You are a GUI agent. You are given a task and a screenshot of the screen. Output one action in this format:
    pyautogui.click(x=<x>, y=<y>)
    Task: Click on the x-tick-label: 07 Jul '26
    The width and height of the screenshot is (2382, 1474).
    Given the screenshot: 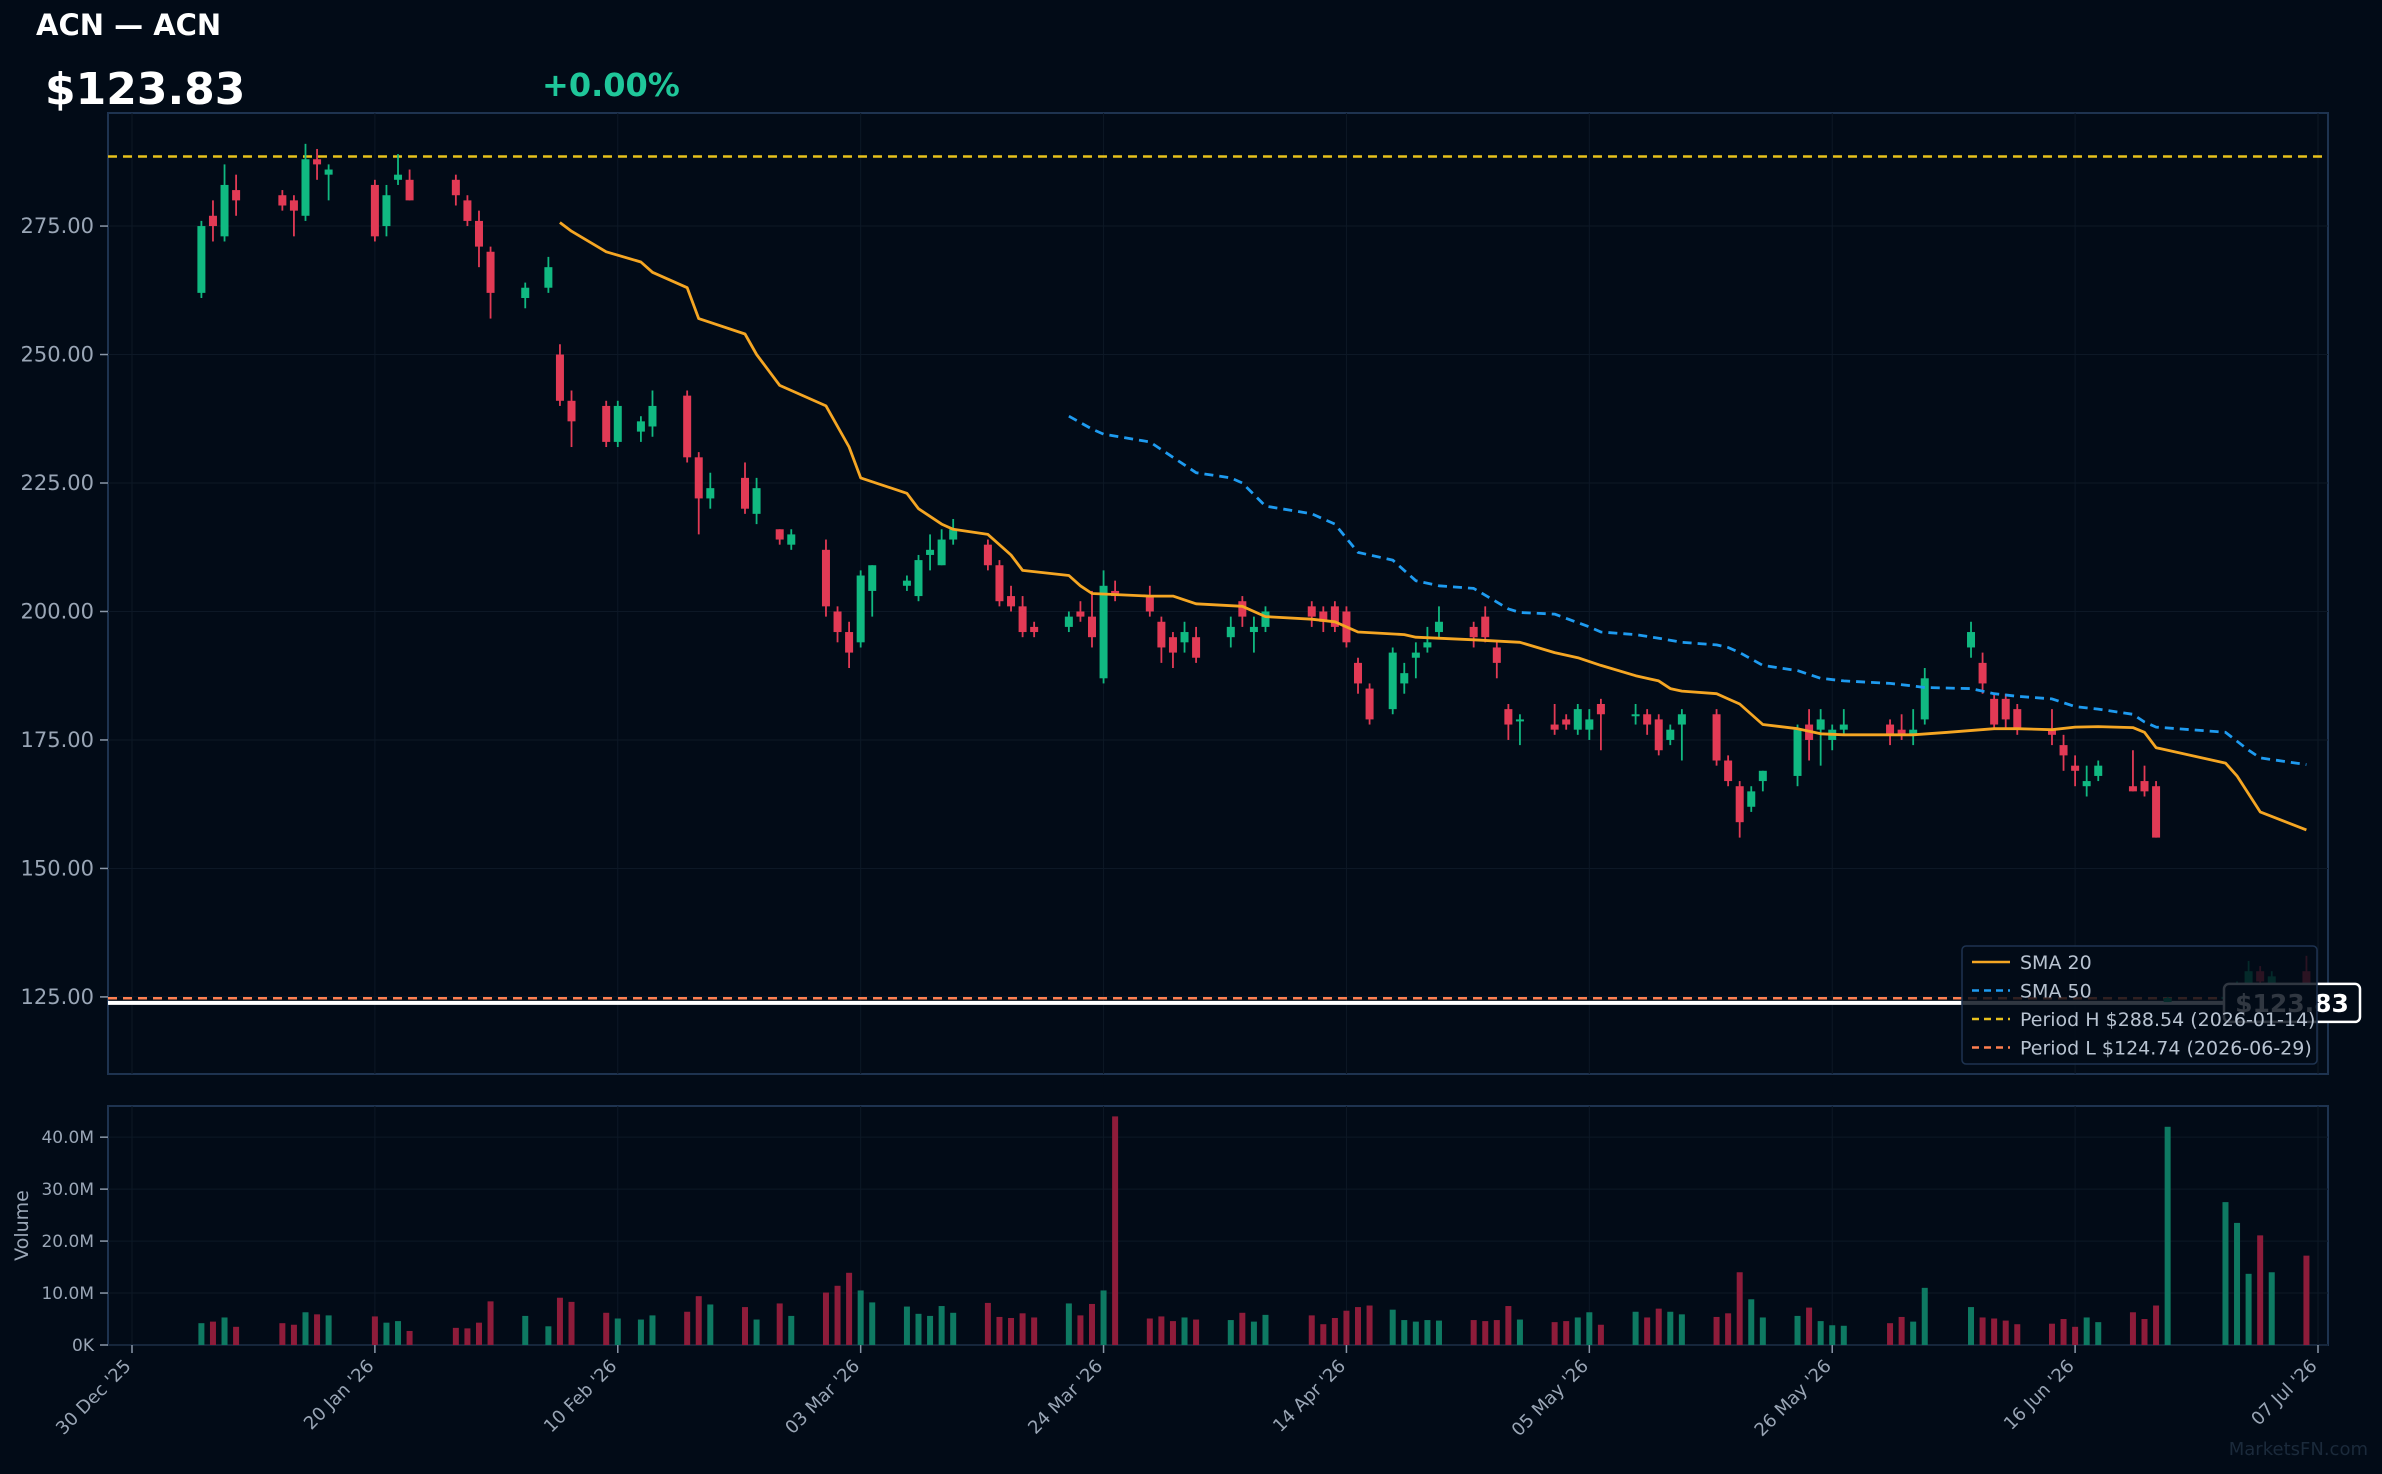 What is the action you would take?
    pyautogui.click(x=2284, y=1393)
    